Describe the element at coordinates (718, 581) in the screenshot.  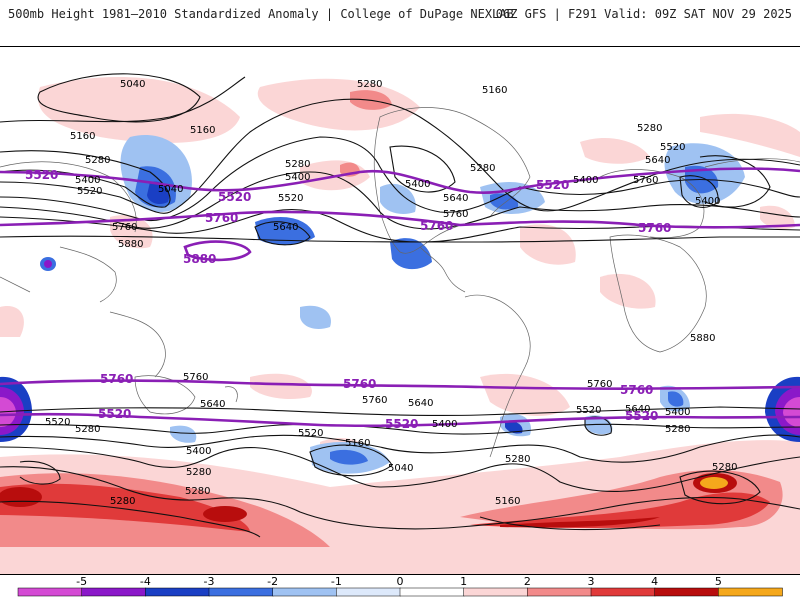
I see `colorbar-tick-label: 5` at that location.